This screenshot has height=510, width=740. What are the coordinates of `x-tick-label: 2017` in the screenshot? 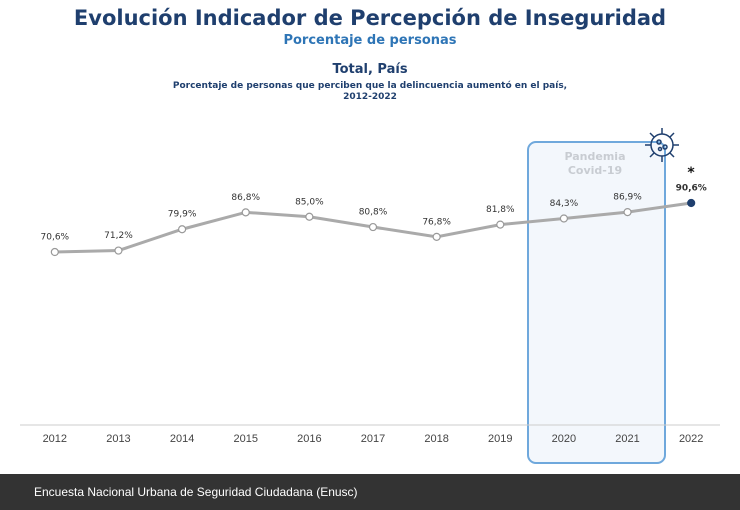 It's located at (373, 439).